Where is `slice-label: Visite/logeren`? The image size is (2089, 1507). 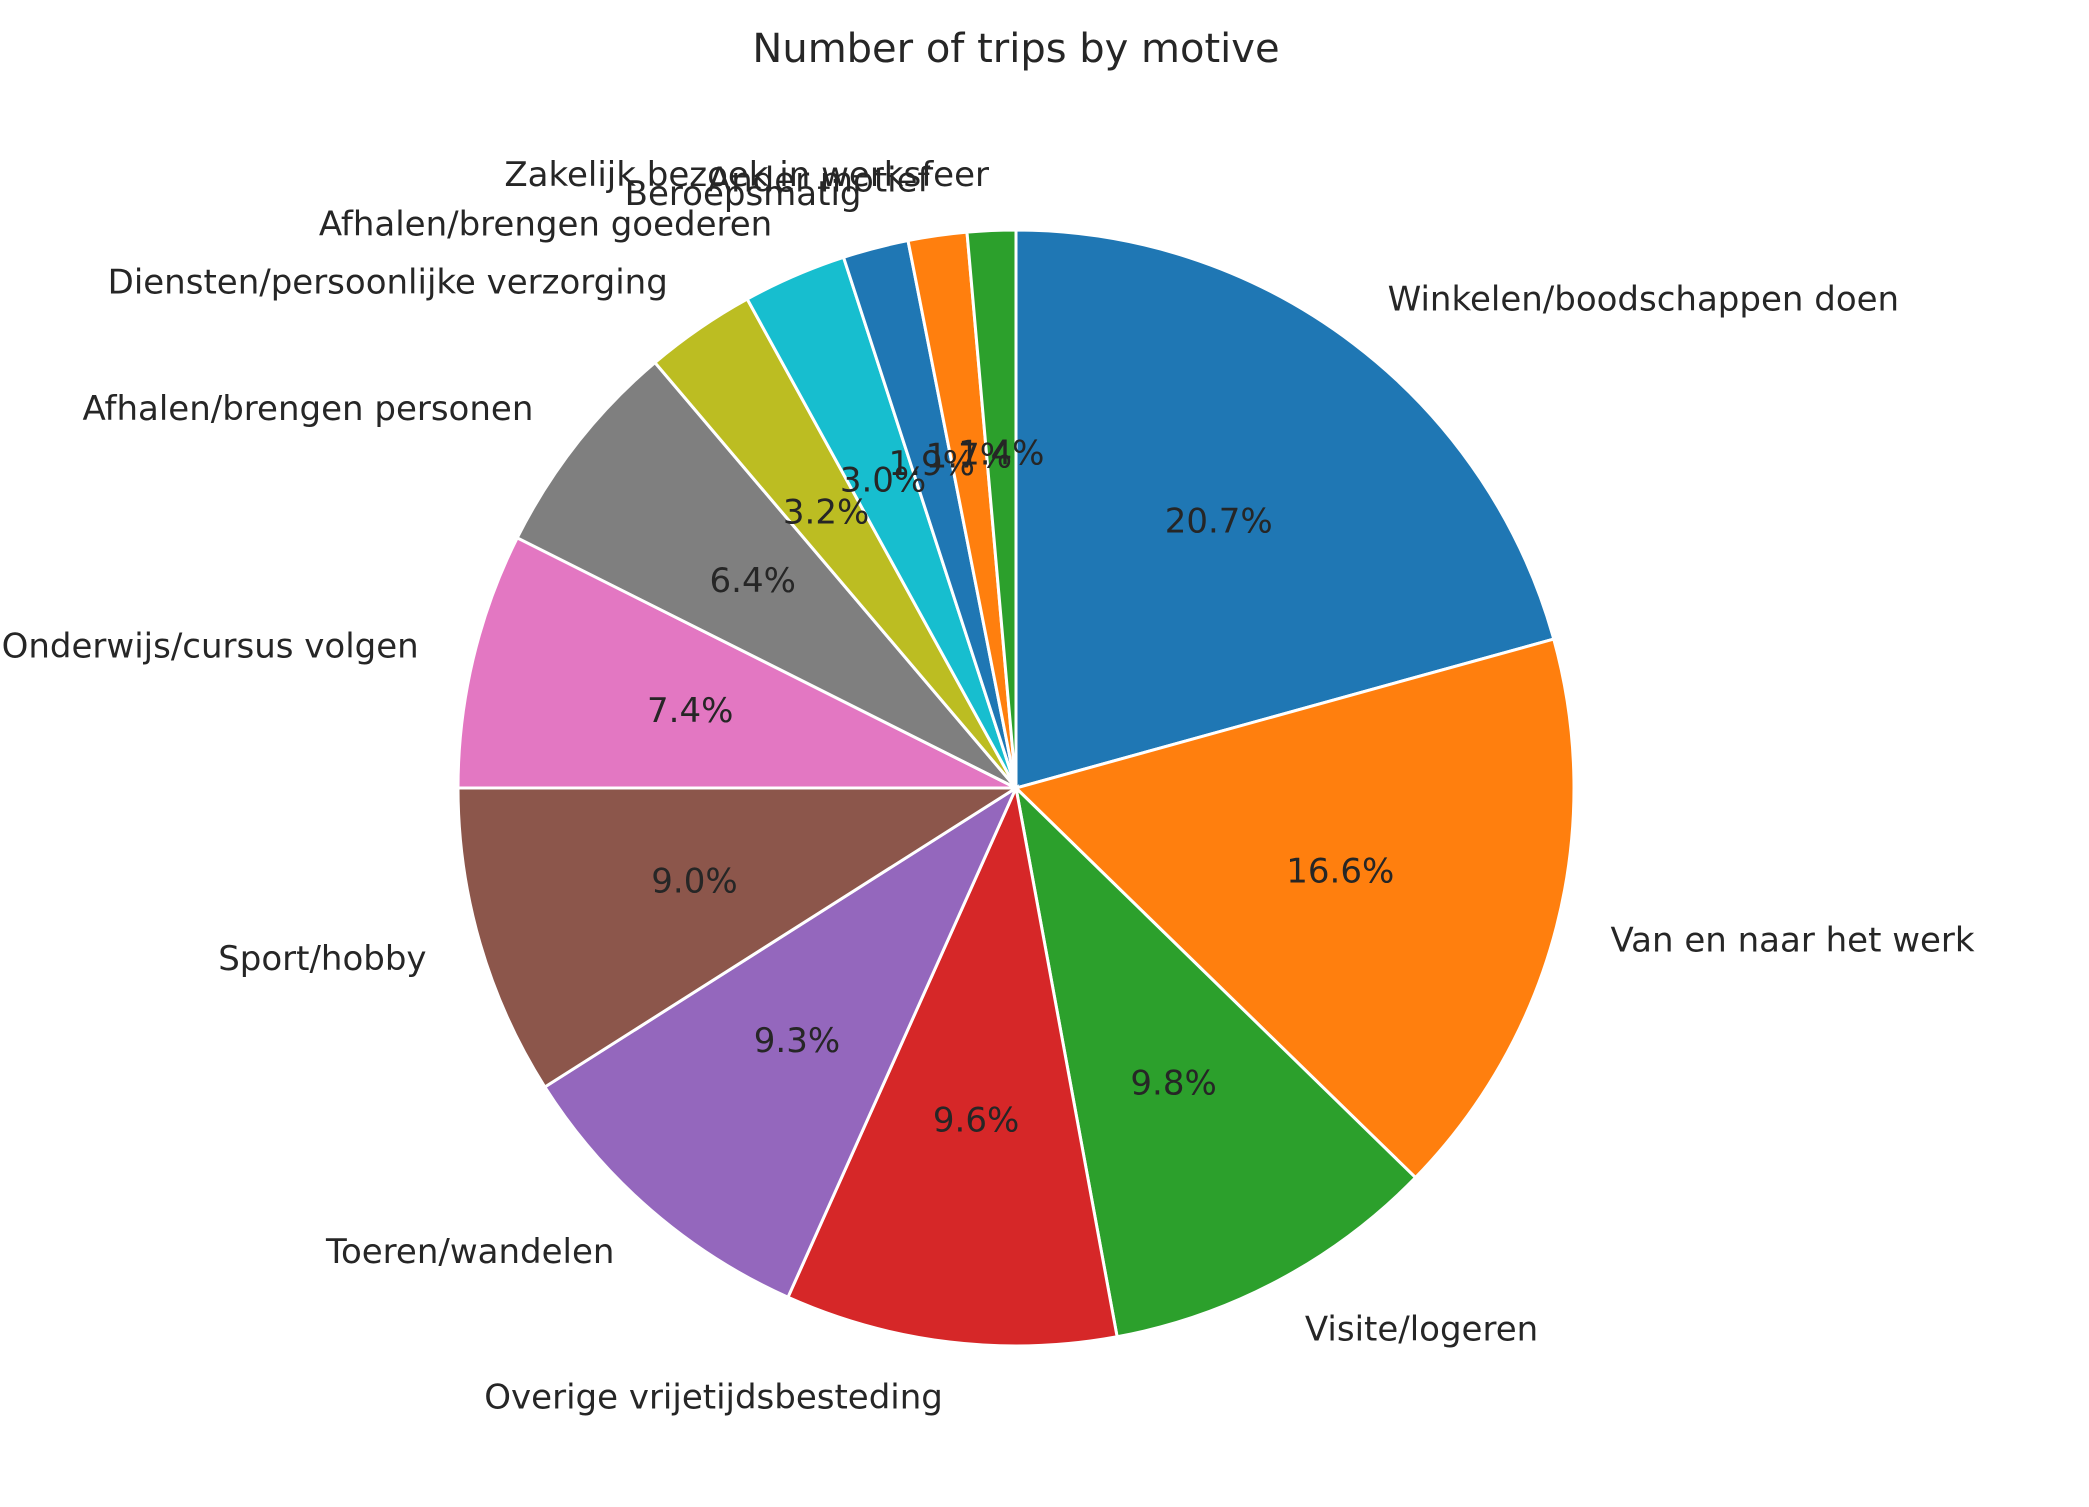 slice-label: Visite/logeren is located at coordinates (1421, 1330).